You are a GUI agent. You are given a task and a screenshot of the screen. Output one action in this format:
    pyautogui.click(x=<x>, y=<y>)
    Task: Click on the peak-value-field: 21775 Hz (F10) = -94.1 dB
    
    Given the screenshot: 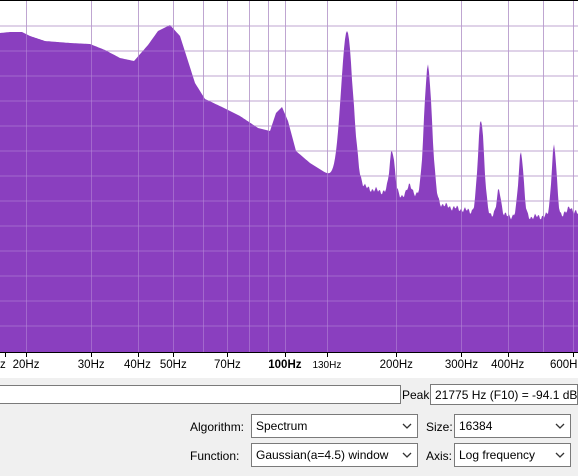 What is the action you would take?
    pyautogui.click(x=504, y=394)
    